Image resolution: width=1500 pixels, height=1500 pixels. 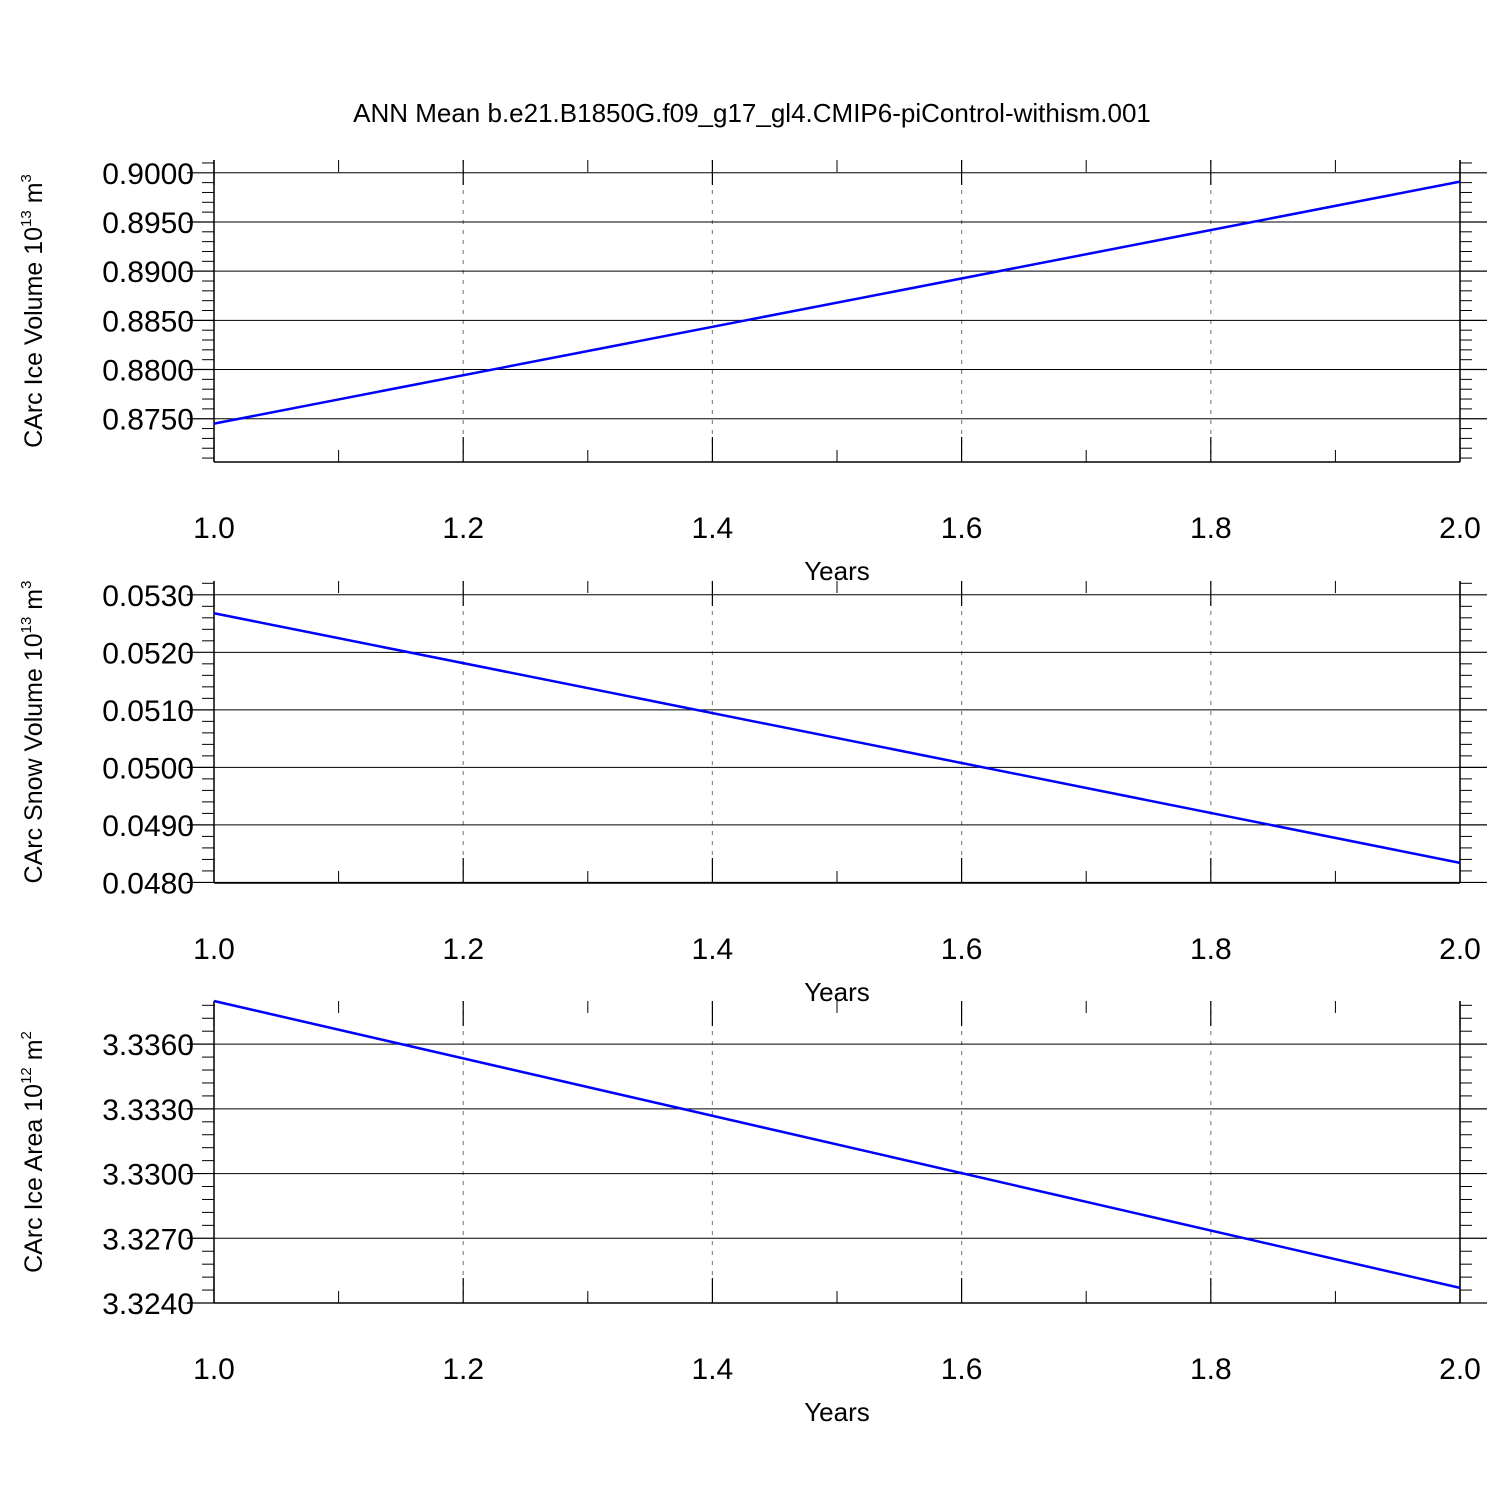 I want to click on y-tick-label: 0.0510, so click(x=148, y=711).